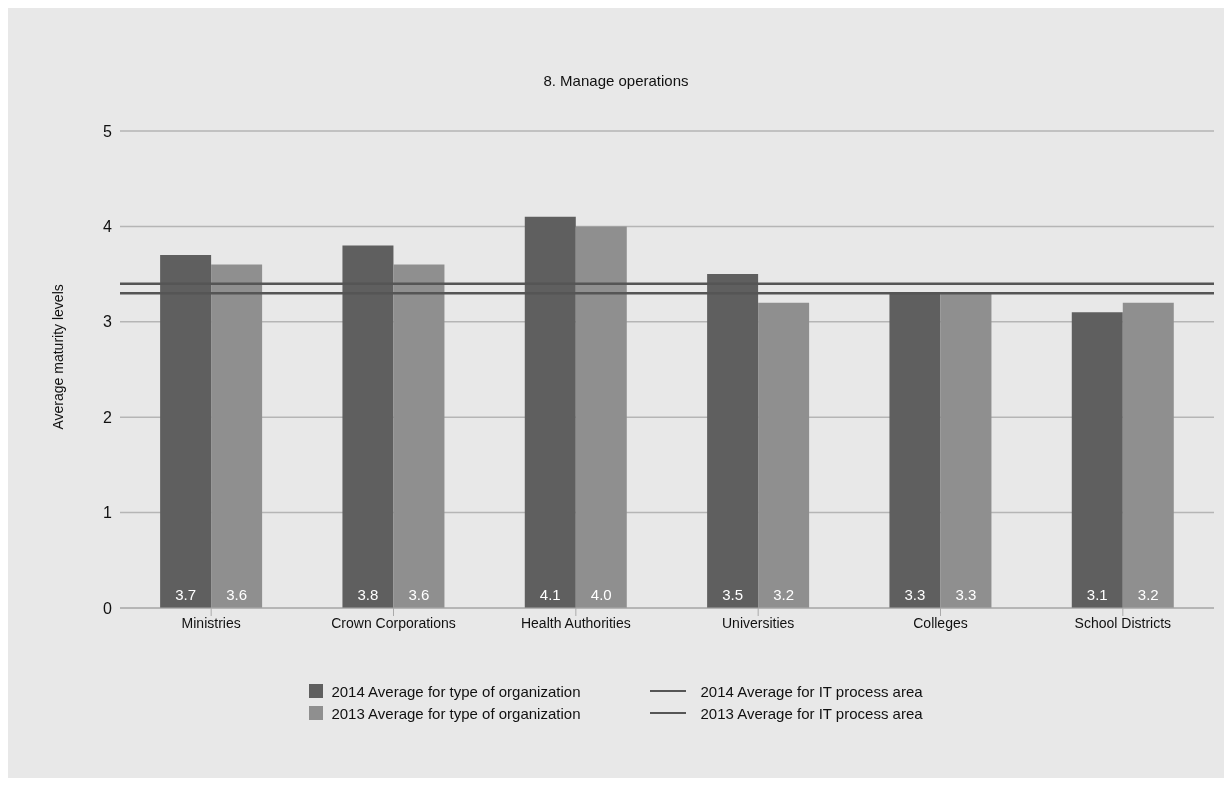 This screenshot has width=1232, height=786. I want to click on y-tick-label: 4, so click(108, 227).